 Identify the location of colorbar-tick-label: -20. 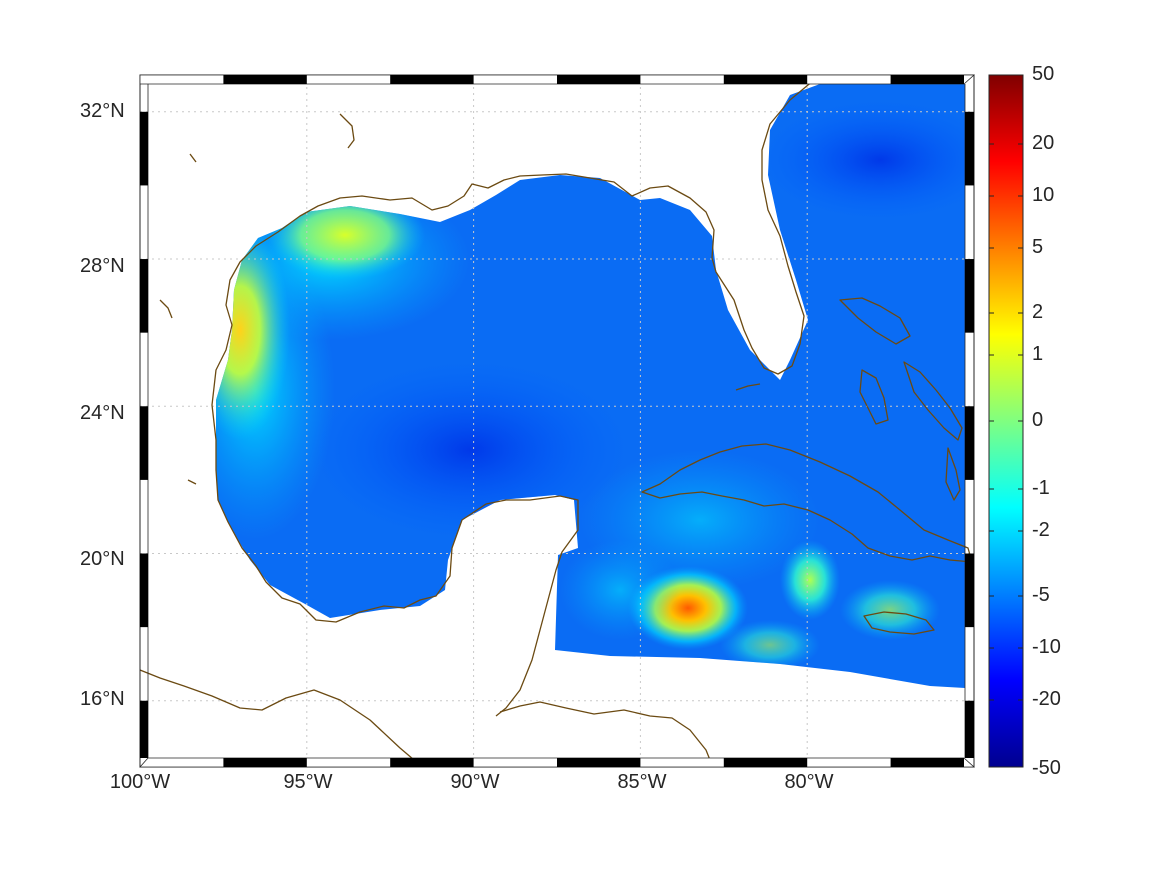
(1046, 699).